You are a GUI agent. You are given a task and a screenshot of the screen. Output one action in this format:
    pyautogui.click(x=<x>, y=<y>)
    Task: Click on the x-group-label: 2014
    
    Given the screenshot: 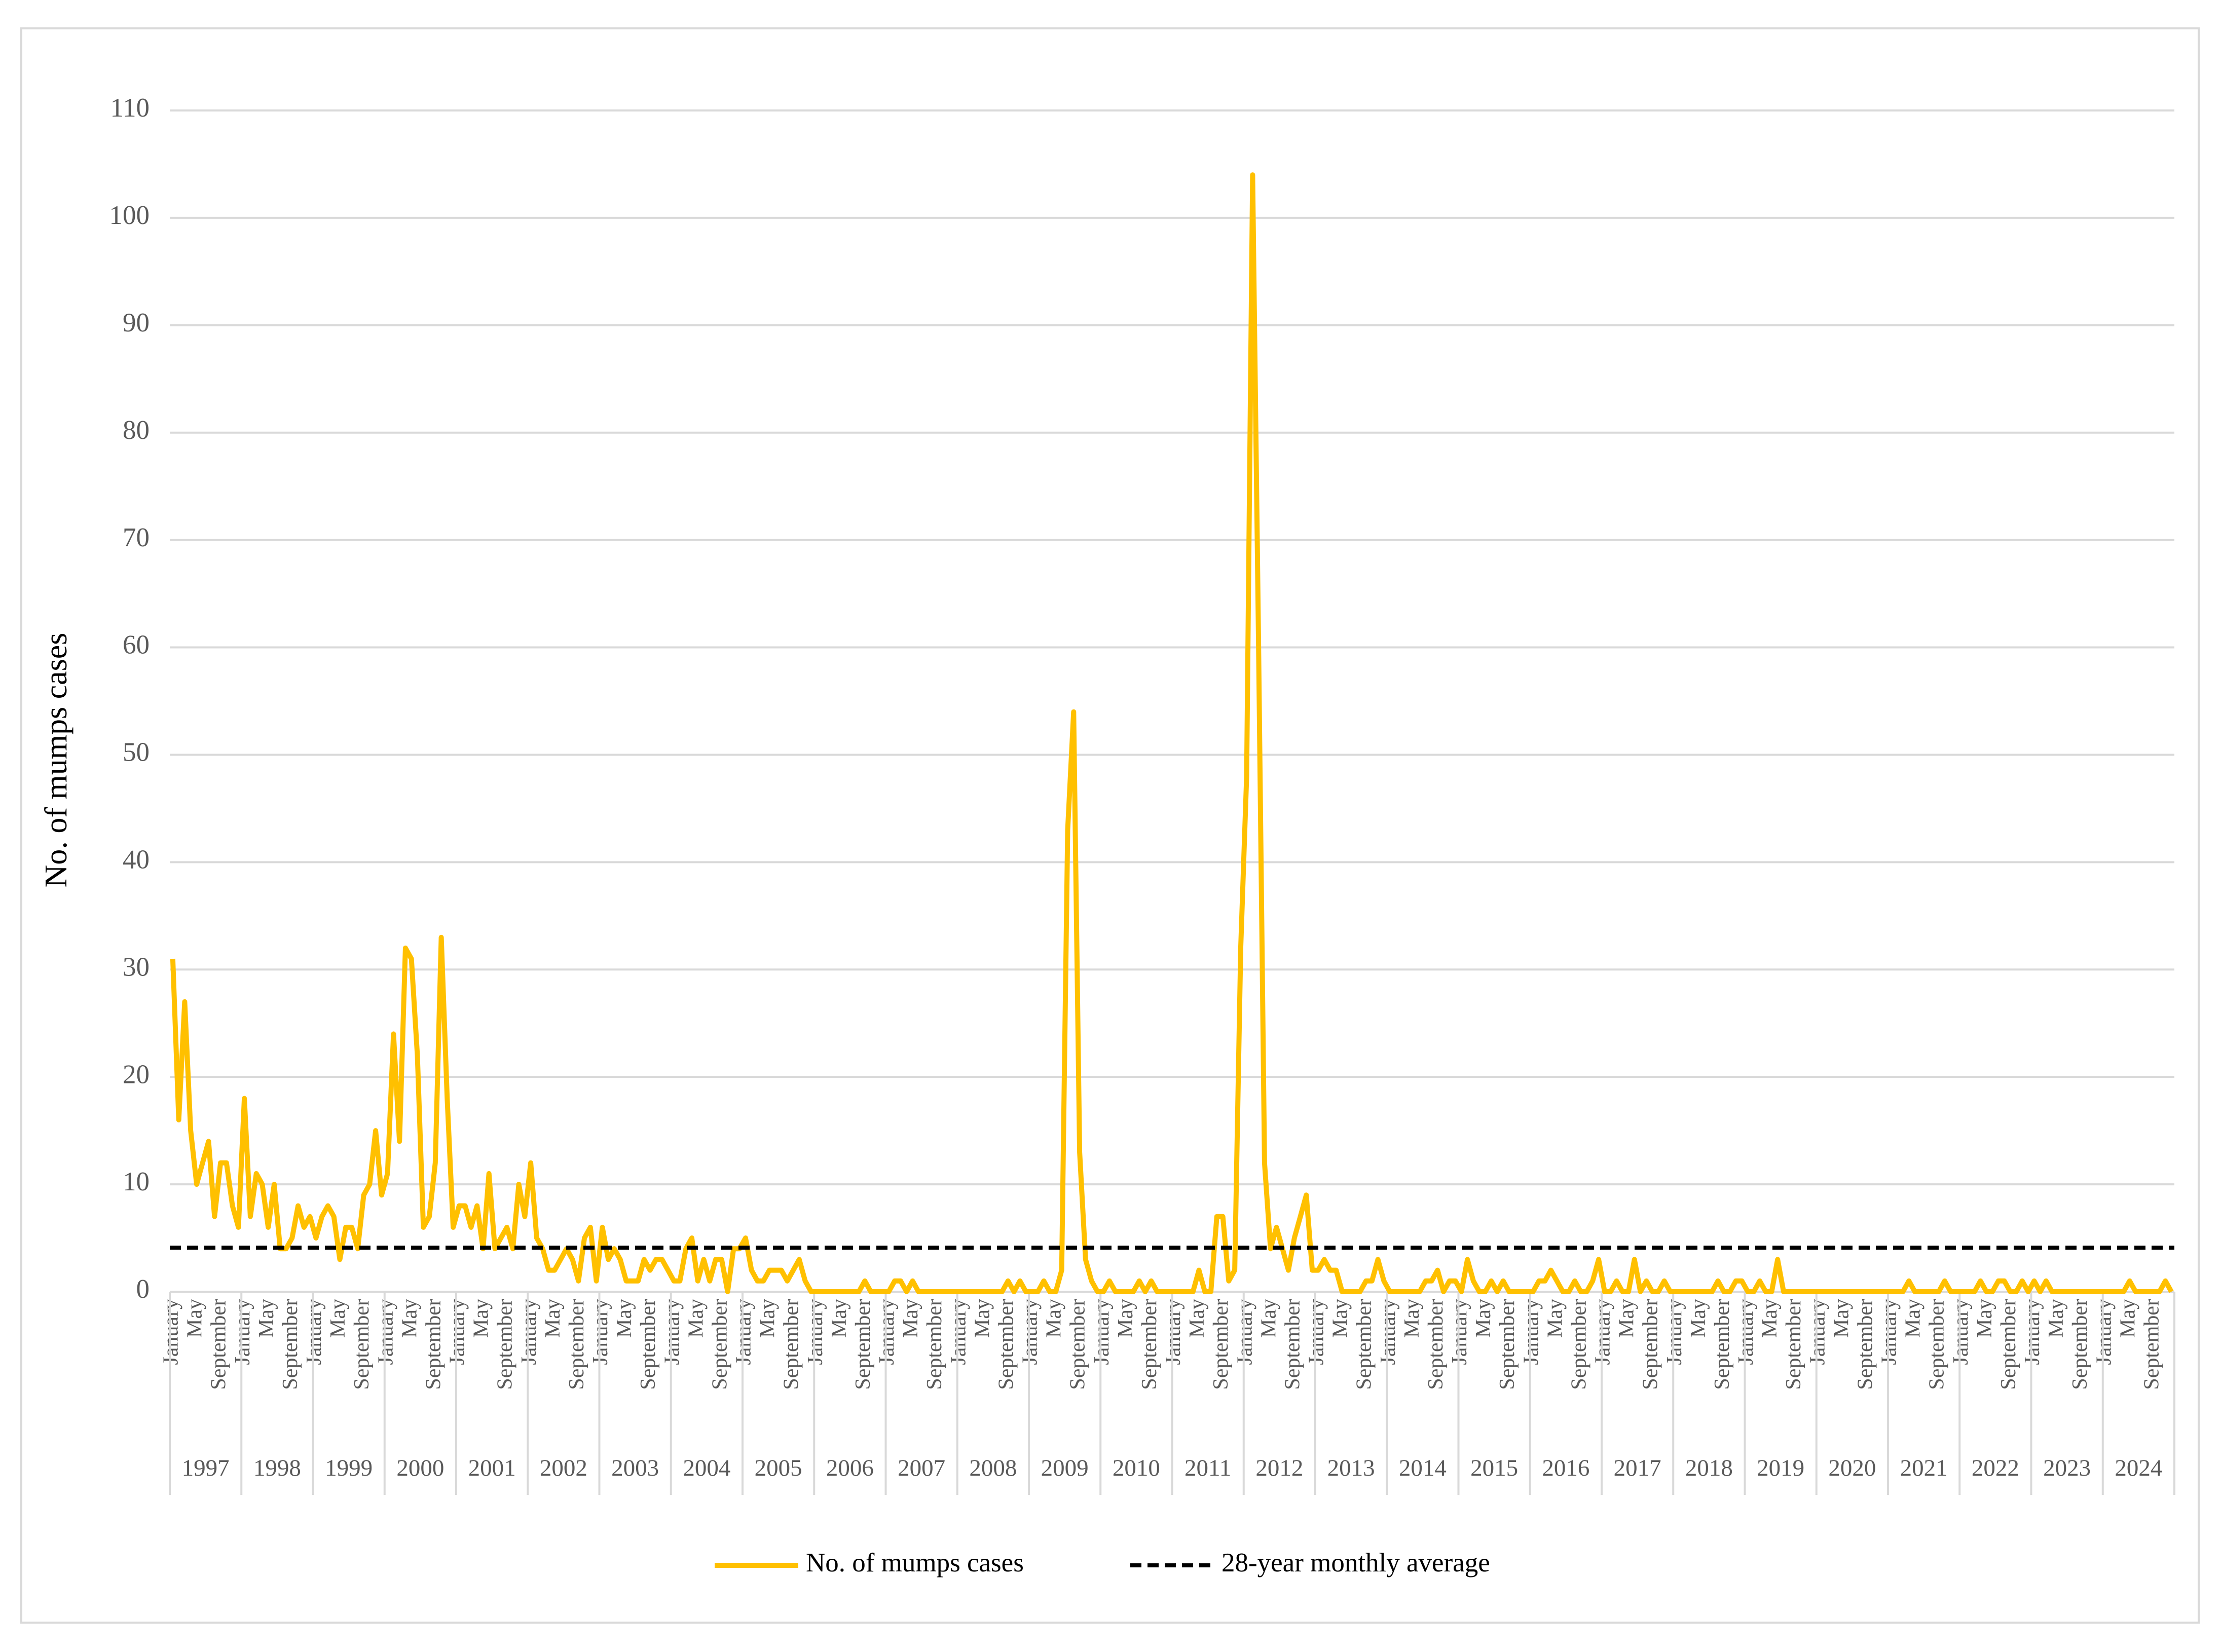 What is the action you would take?
    pyautogui.click(x=1423, y=1468)
    